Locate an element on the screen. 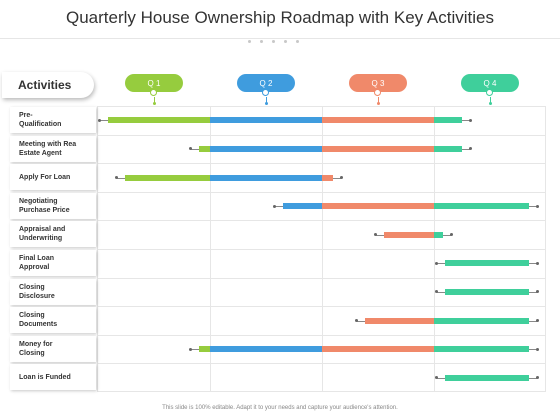  decorative-dots is located at coordinates (280, 43).